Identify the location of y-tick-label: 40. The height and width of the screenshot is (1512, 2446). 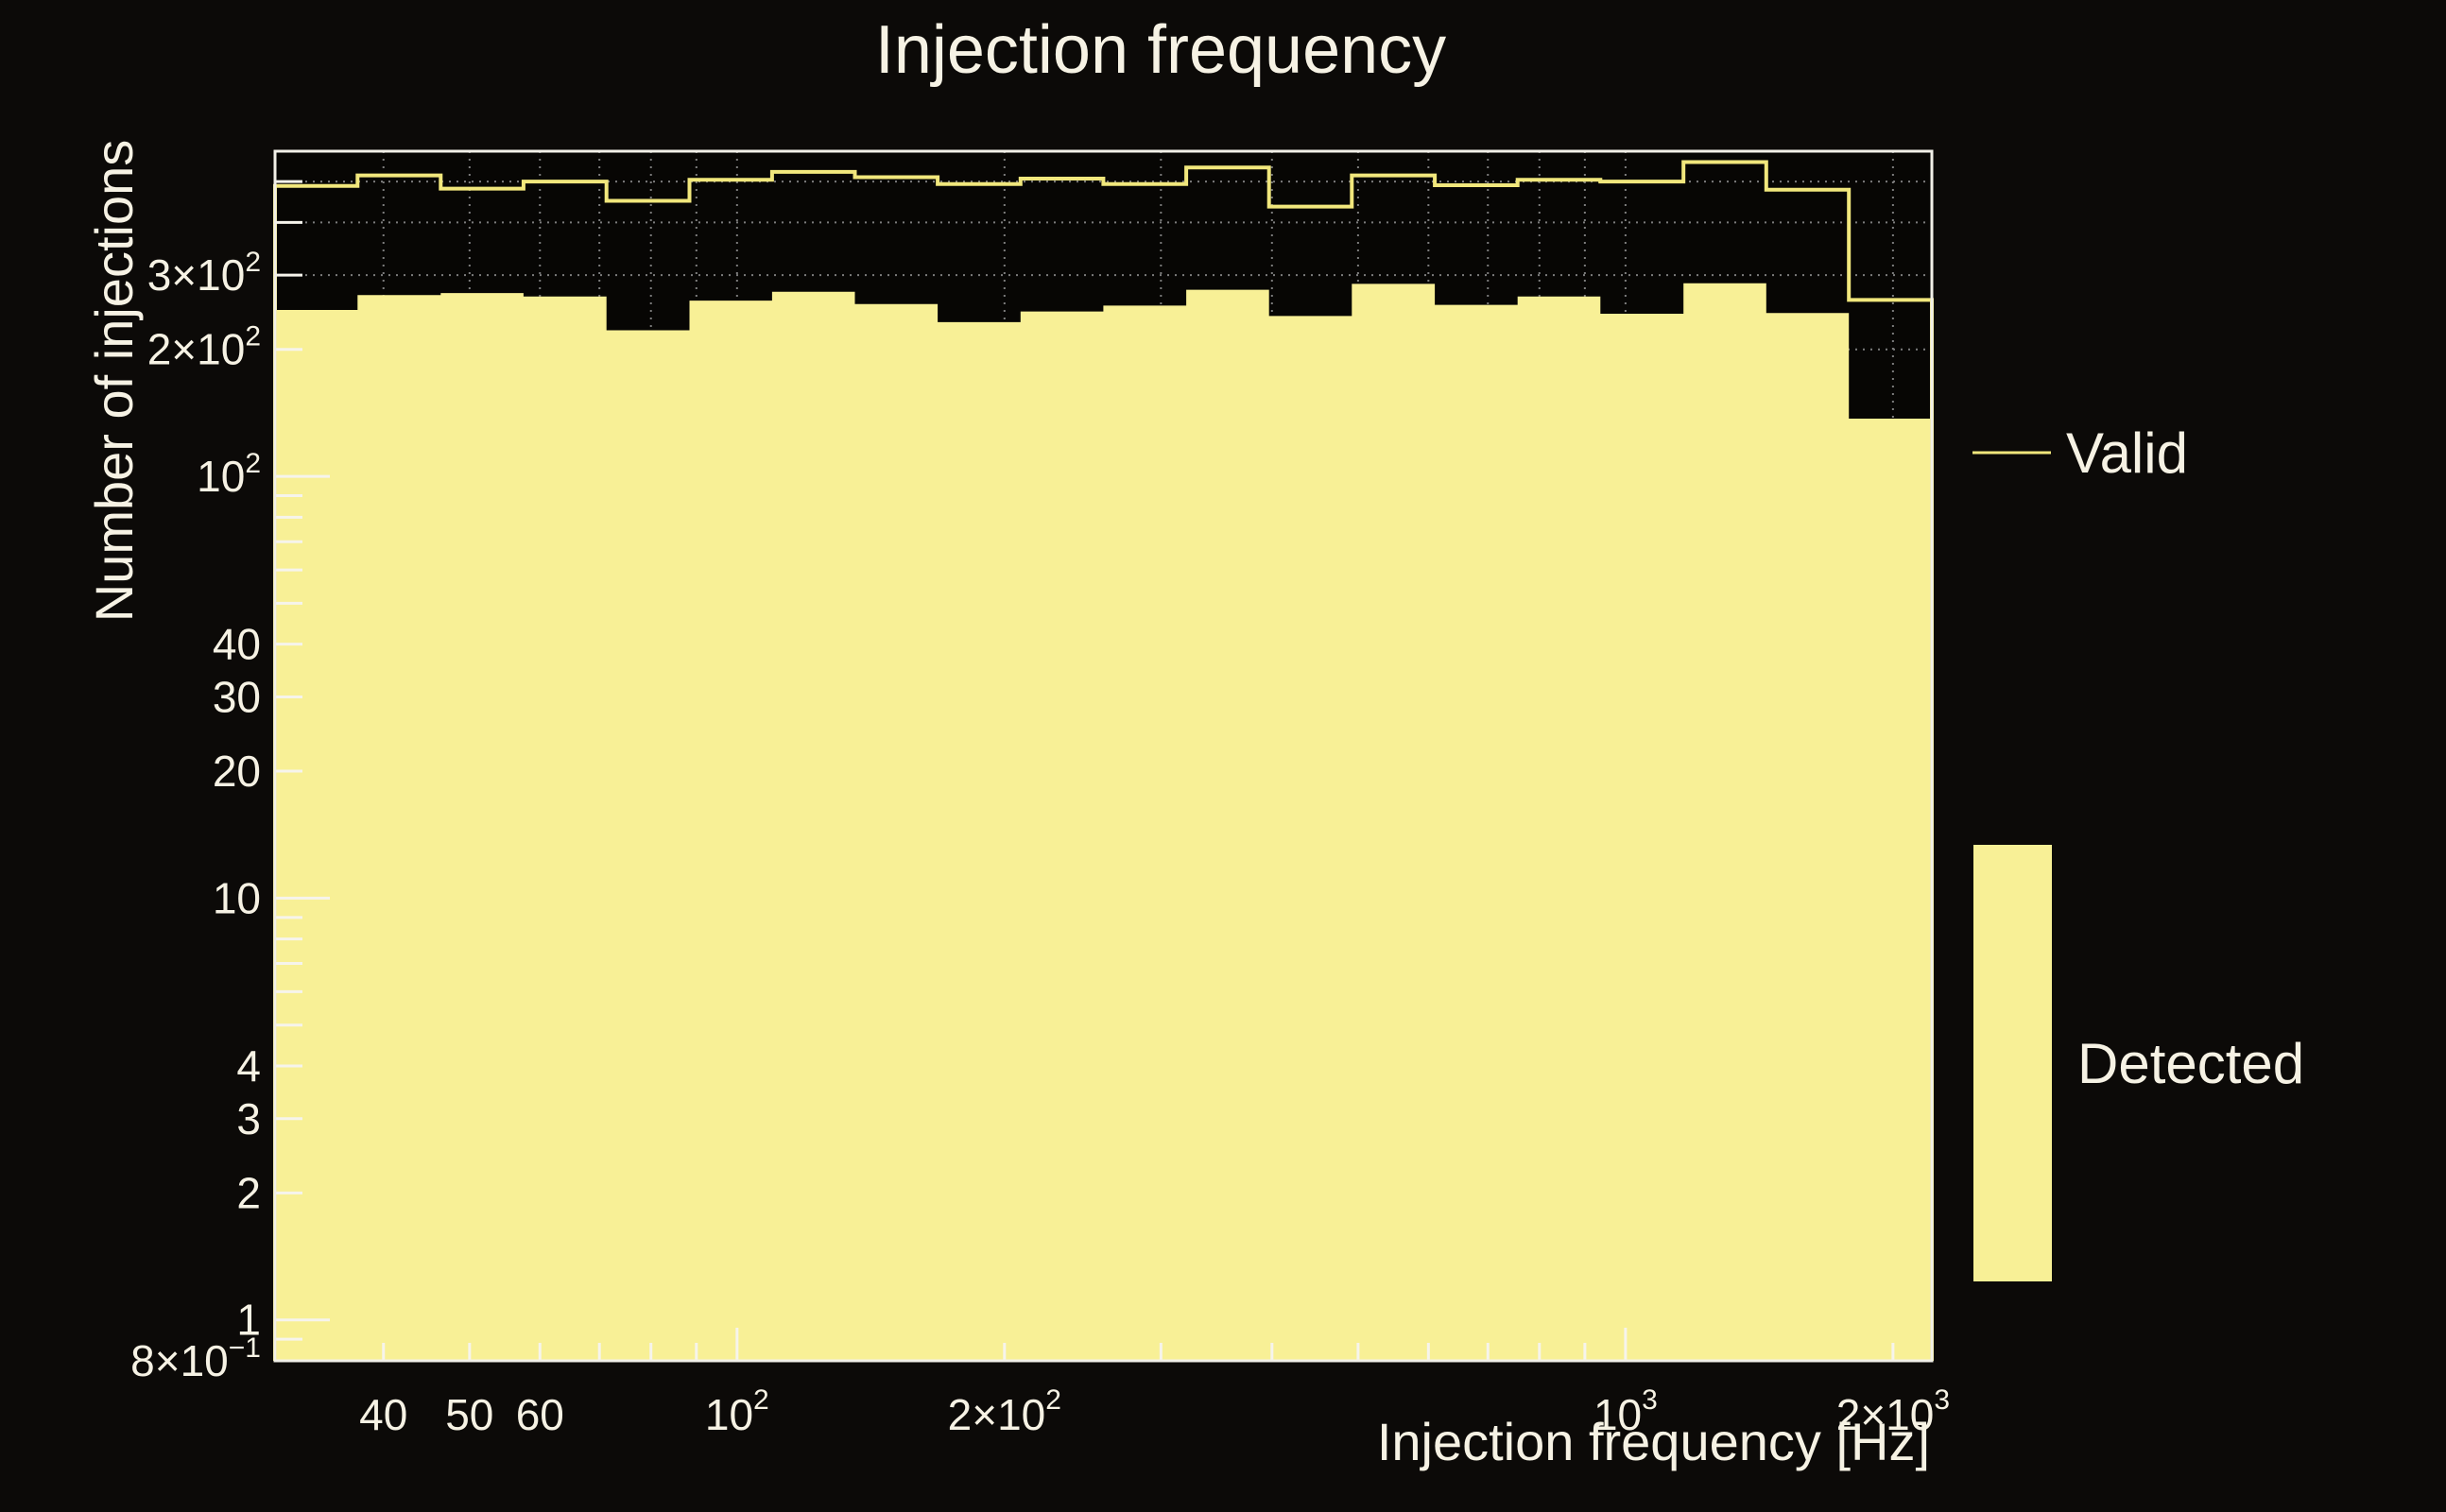
(237, 644).